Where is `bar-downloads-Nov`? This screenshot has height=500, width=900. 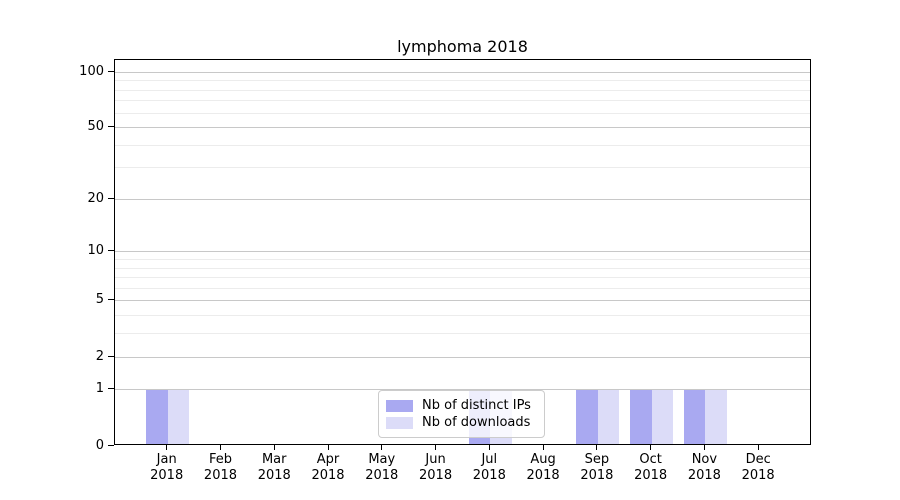 bar-downloads-Nov is located at coordinates (716, 416).